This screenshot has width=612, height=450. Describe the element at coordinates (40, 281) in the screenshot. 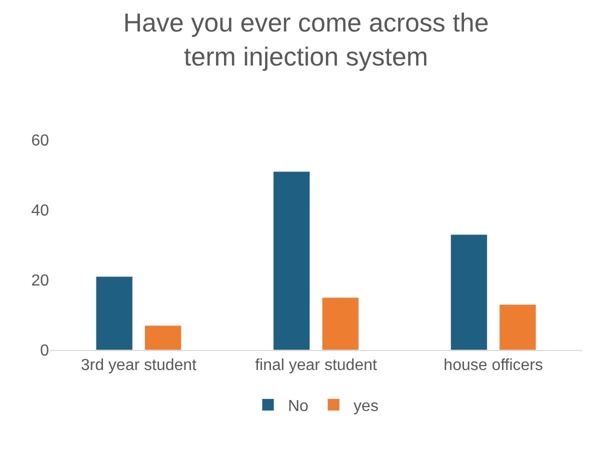

I see `y-tick-label: 20` at that location.